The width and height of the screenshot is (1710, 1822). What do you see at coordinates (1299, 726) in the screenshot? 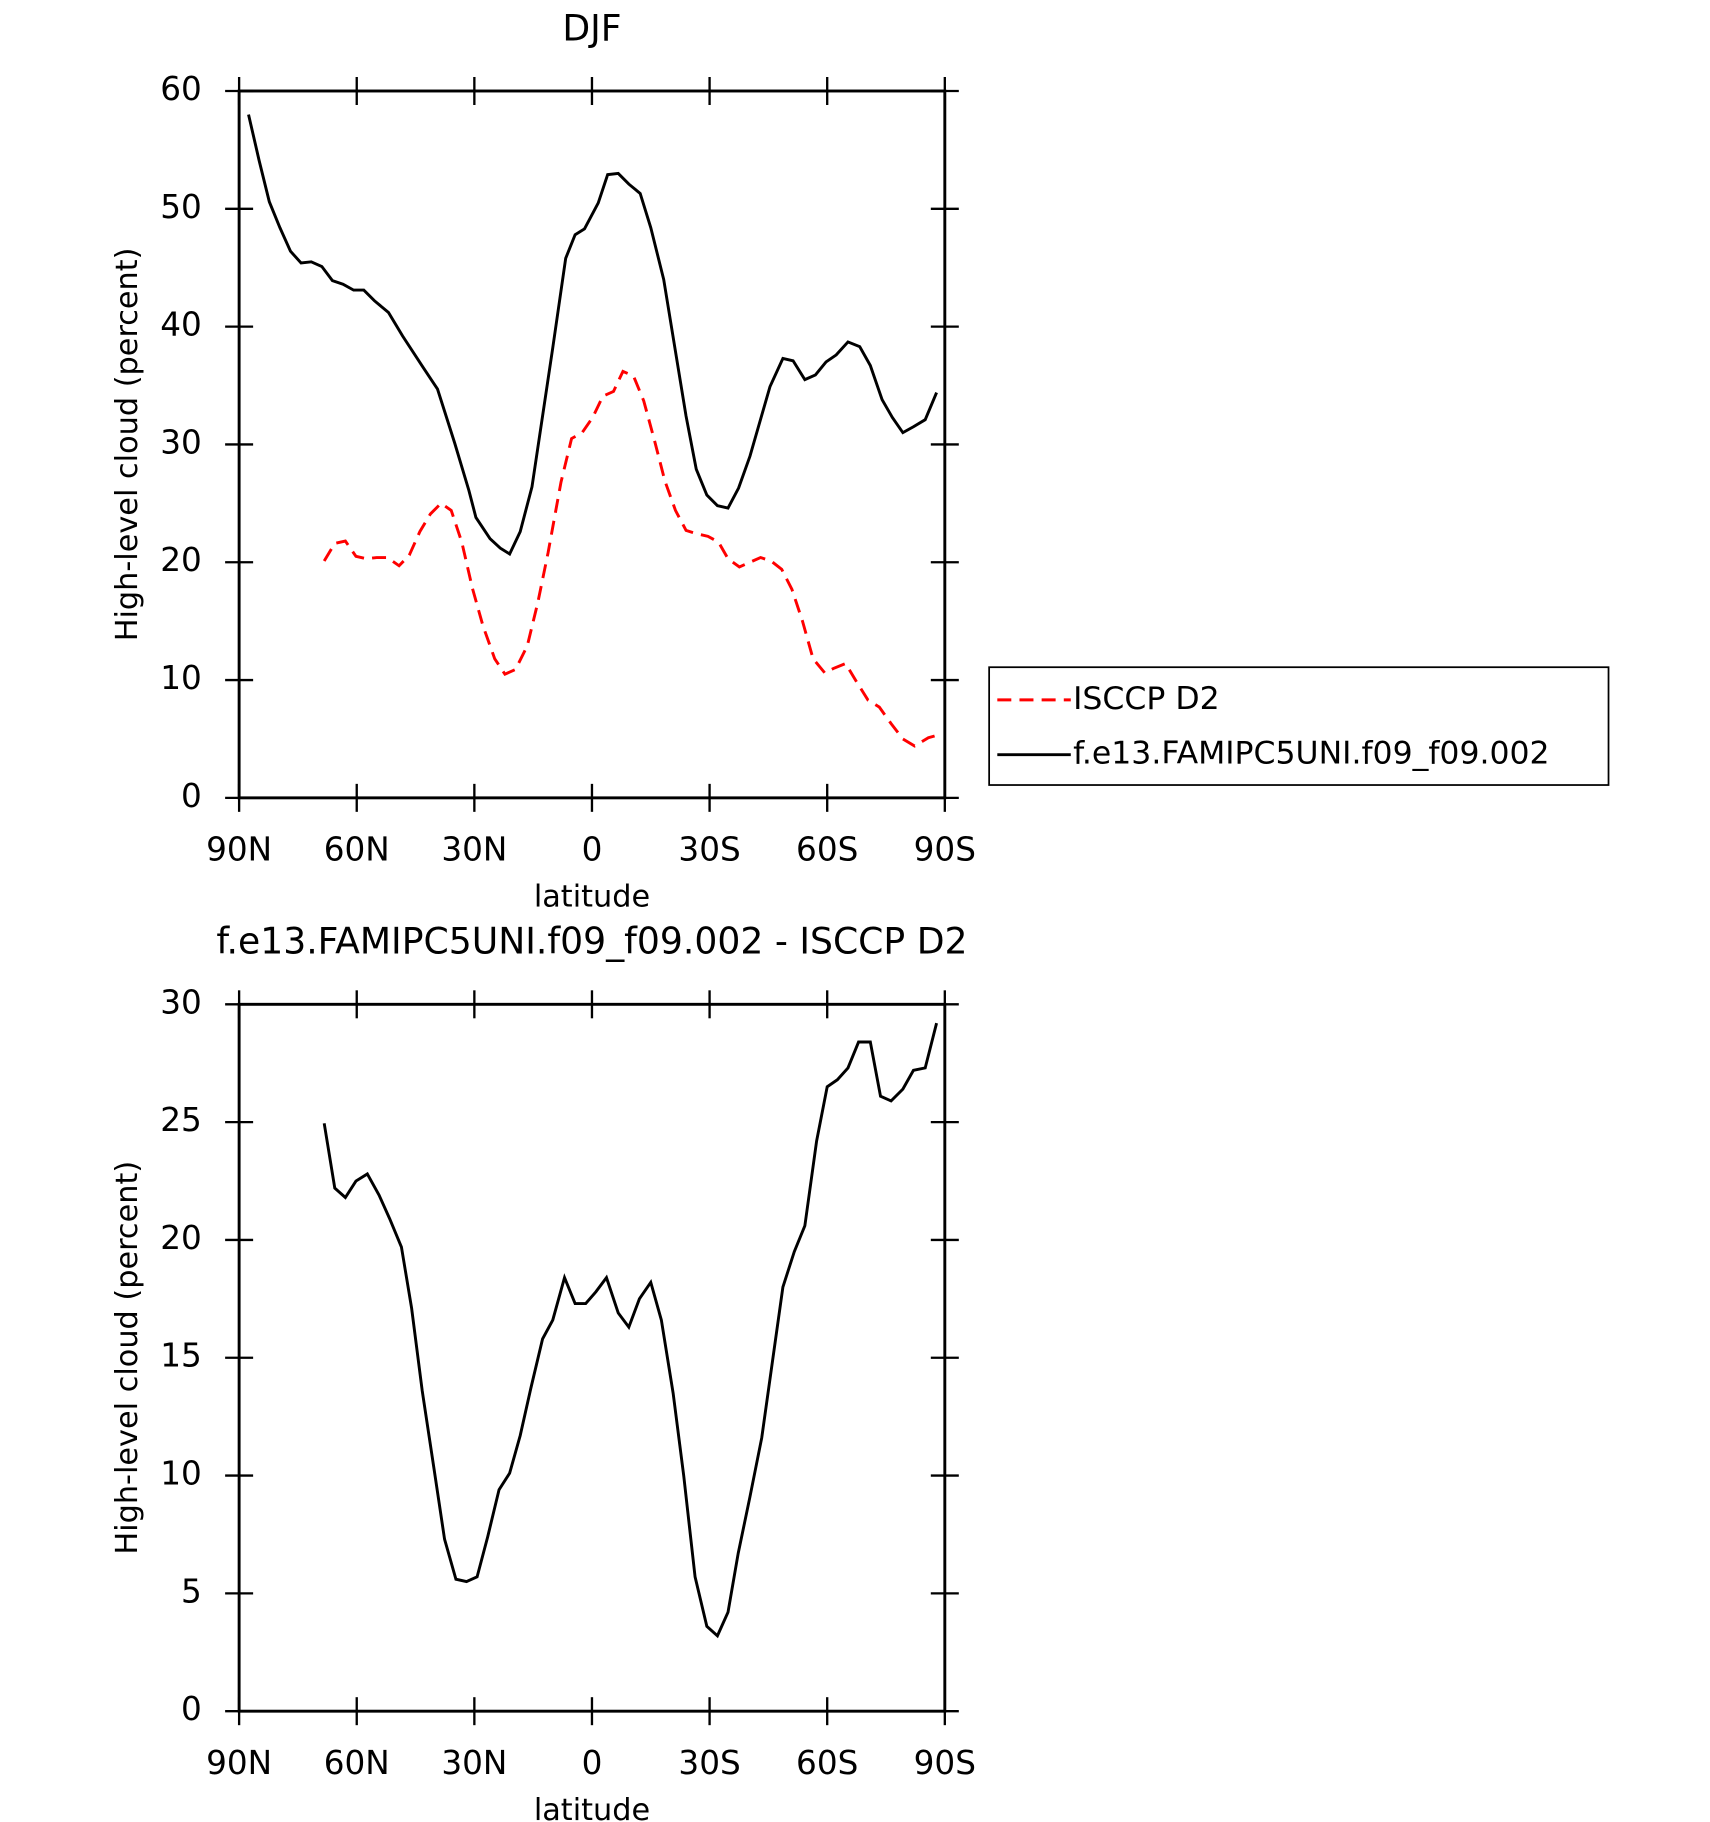
I see `legend-box` at bounding box center [1299, 726].